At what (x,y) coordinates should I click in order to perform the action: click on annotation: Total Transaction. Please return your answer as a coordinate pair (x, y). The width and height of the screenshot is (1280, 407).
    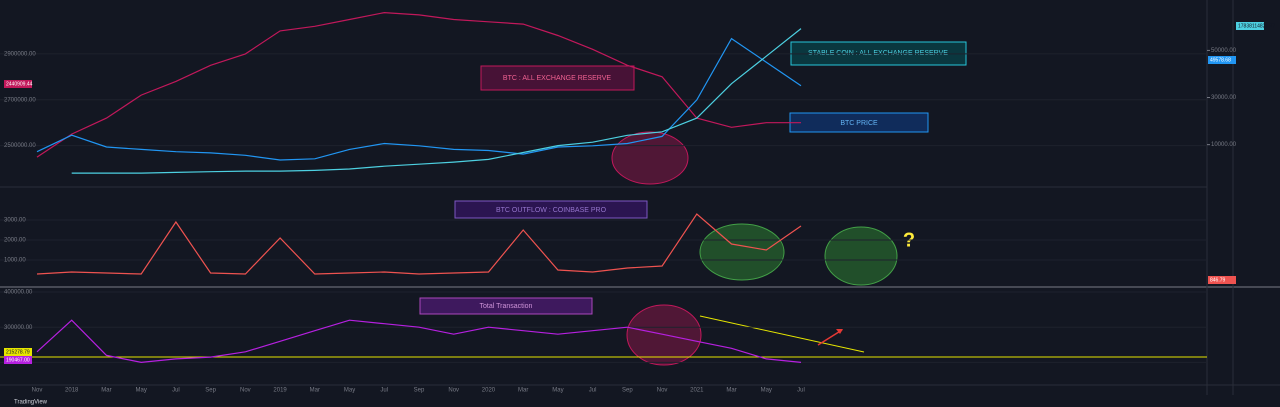
    Looking at the image, I should click on (506, 306).